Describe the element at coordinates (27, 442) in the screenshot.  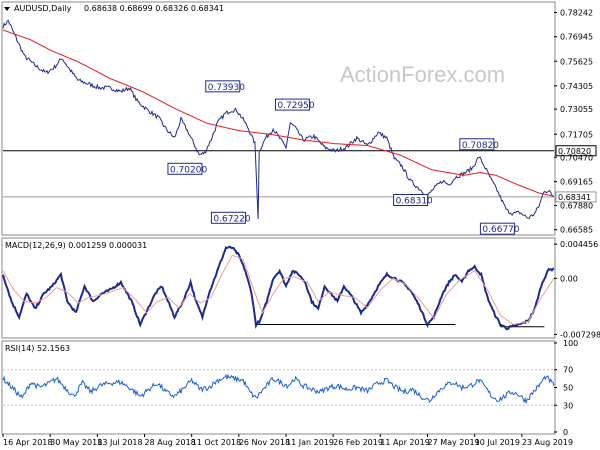
I see `x-tick-label-0: 16 Apr 2018` at that location.